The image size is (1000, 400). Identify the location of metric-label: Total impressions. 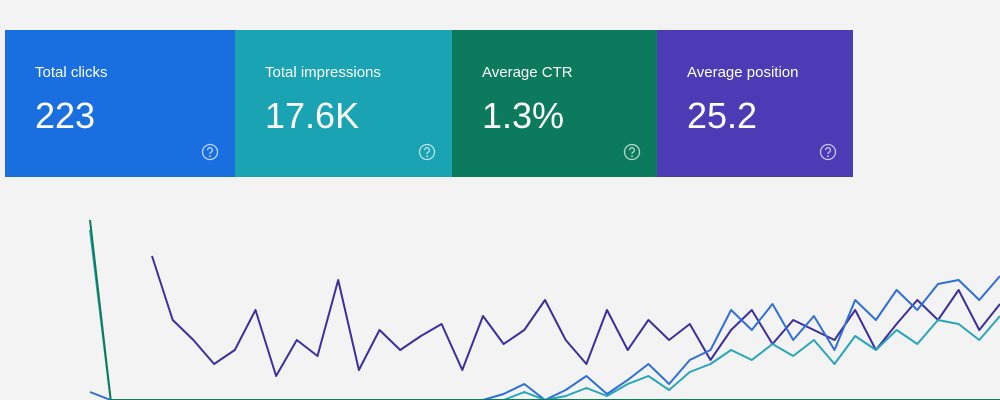
(323, 72).